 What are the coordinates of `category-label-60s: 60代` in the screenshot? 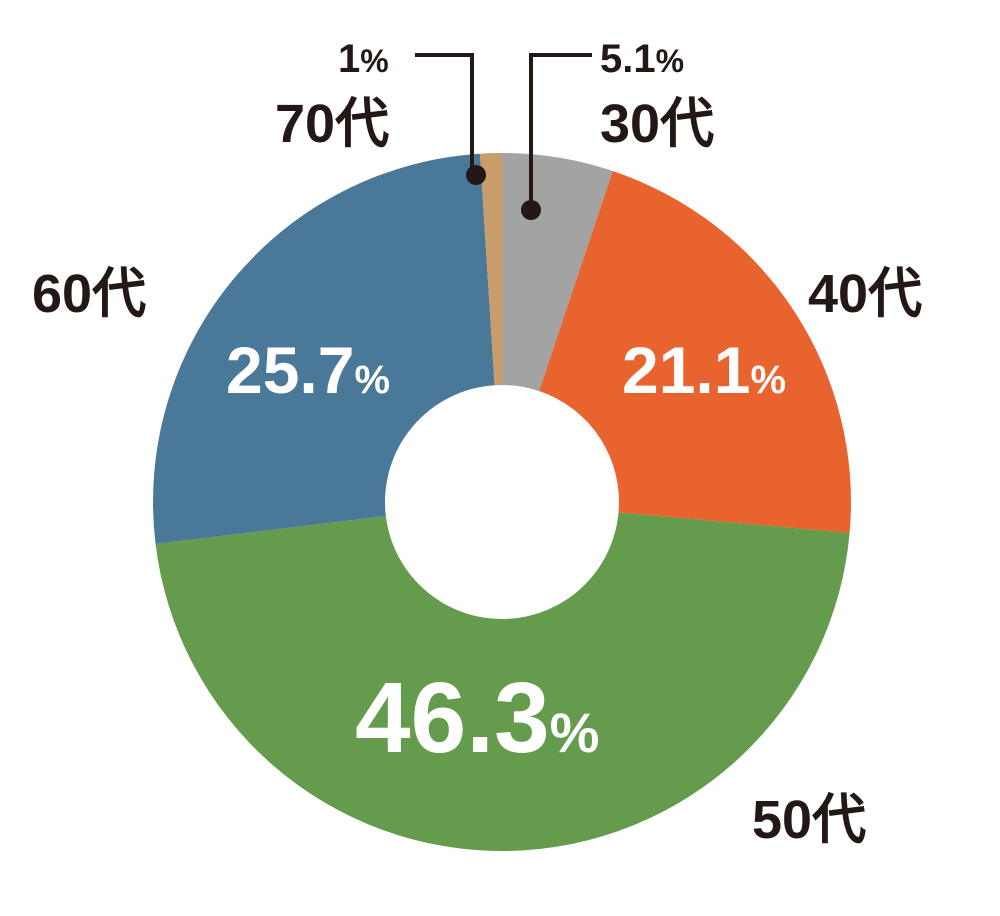 It's located at (89, 294).